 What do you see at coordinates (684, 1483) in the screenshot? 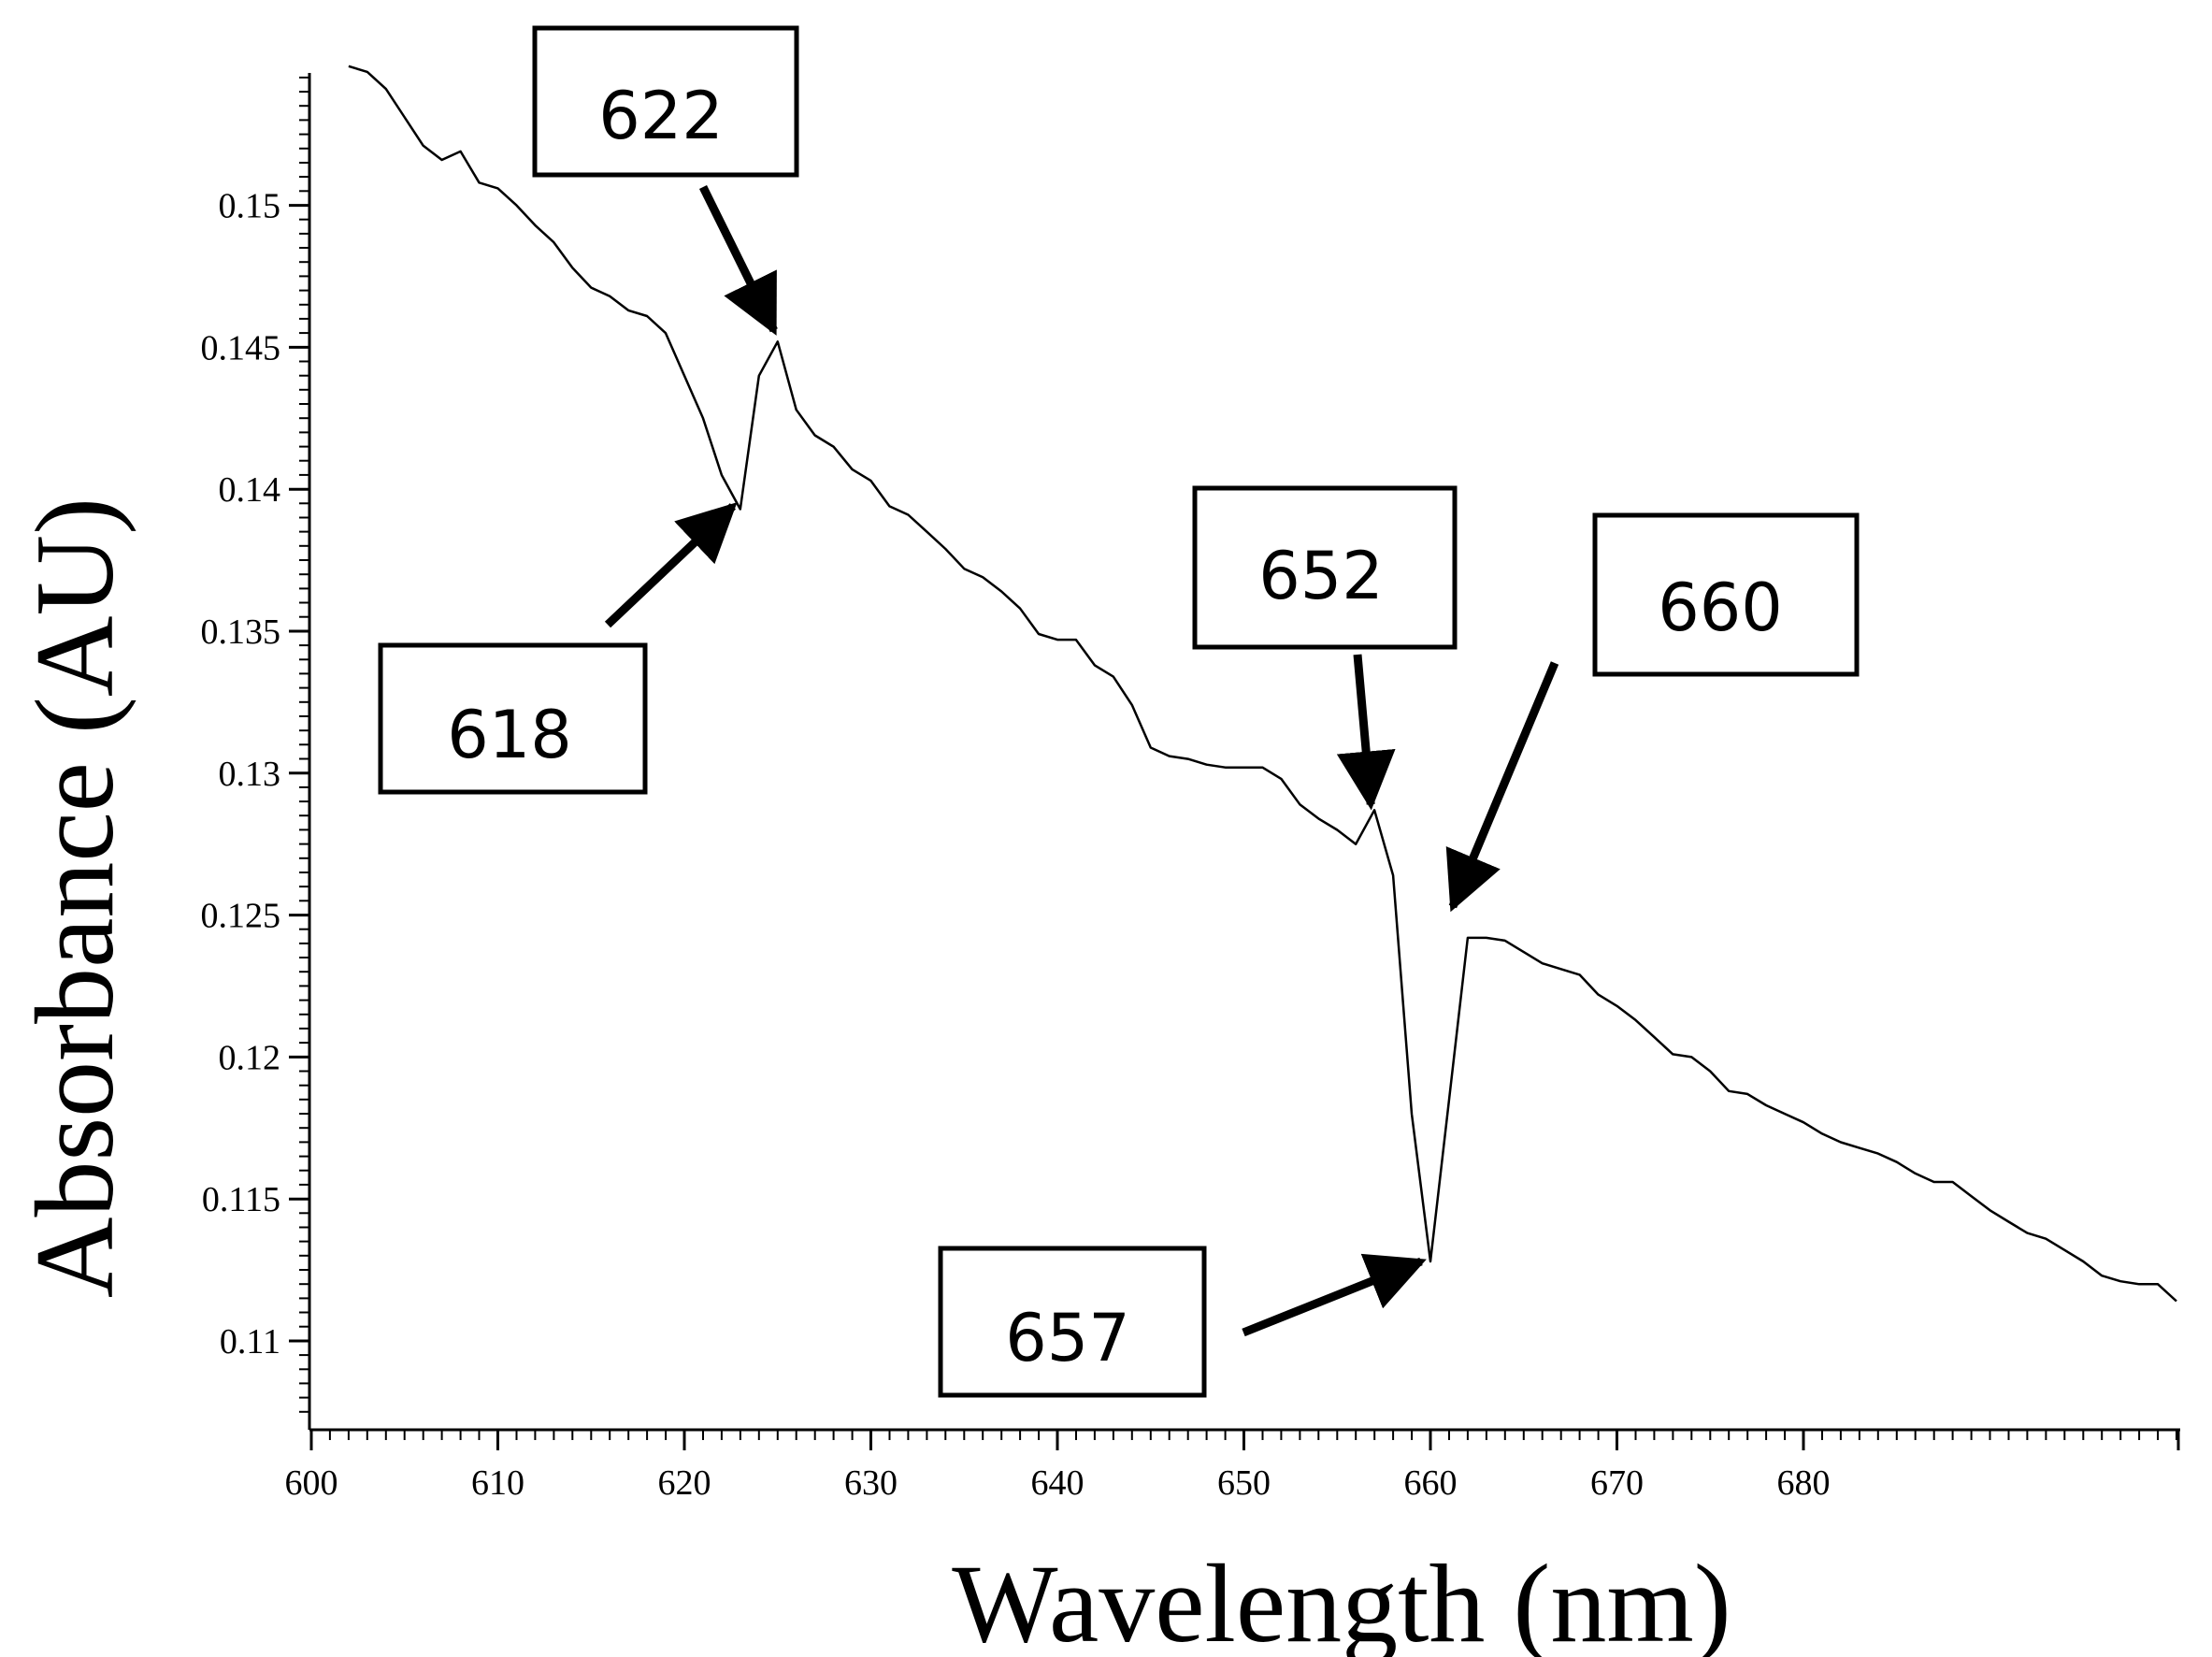
I see `x-tick-label: 620` at bounding box center [684, 1483].